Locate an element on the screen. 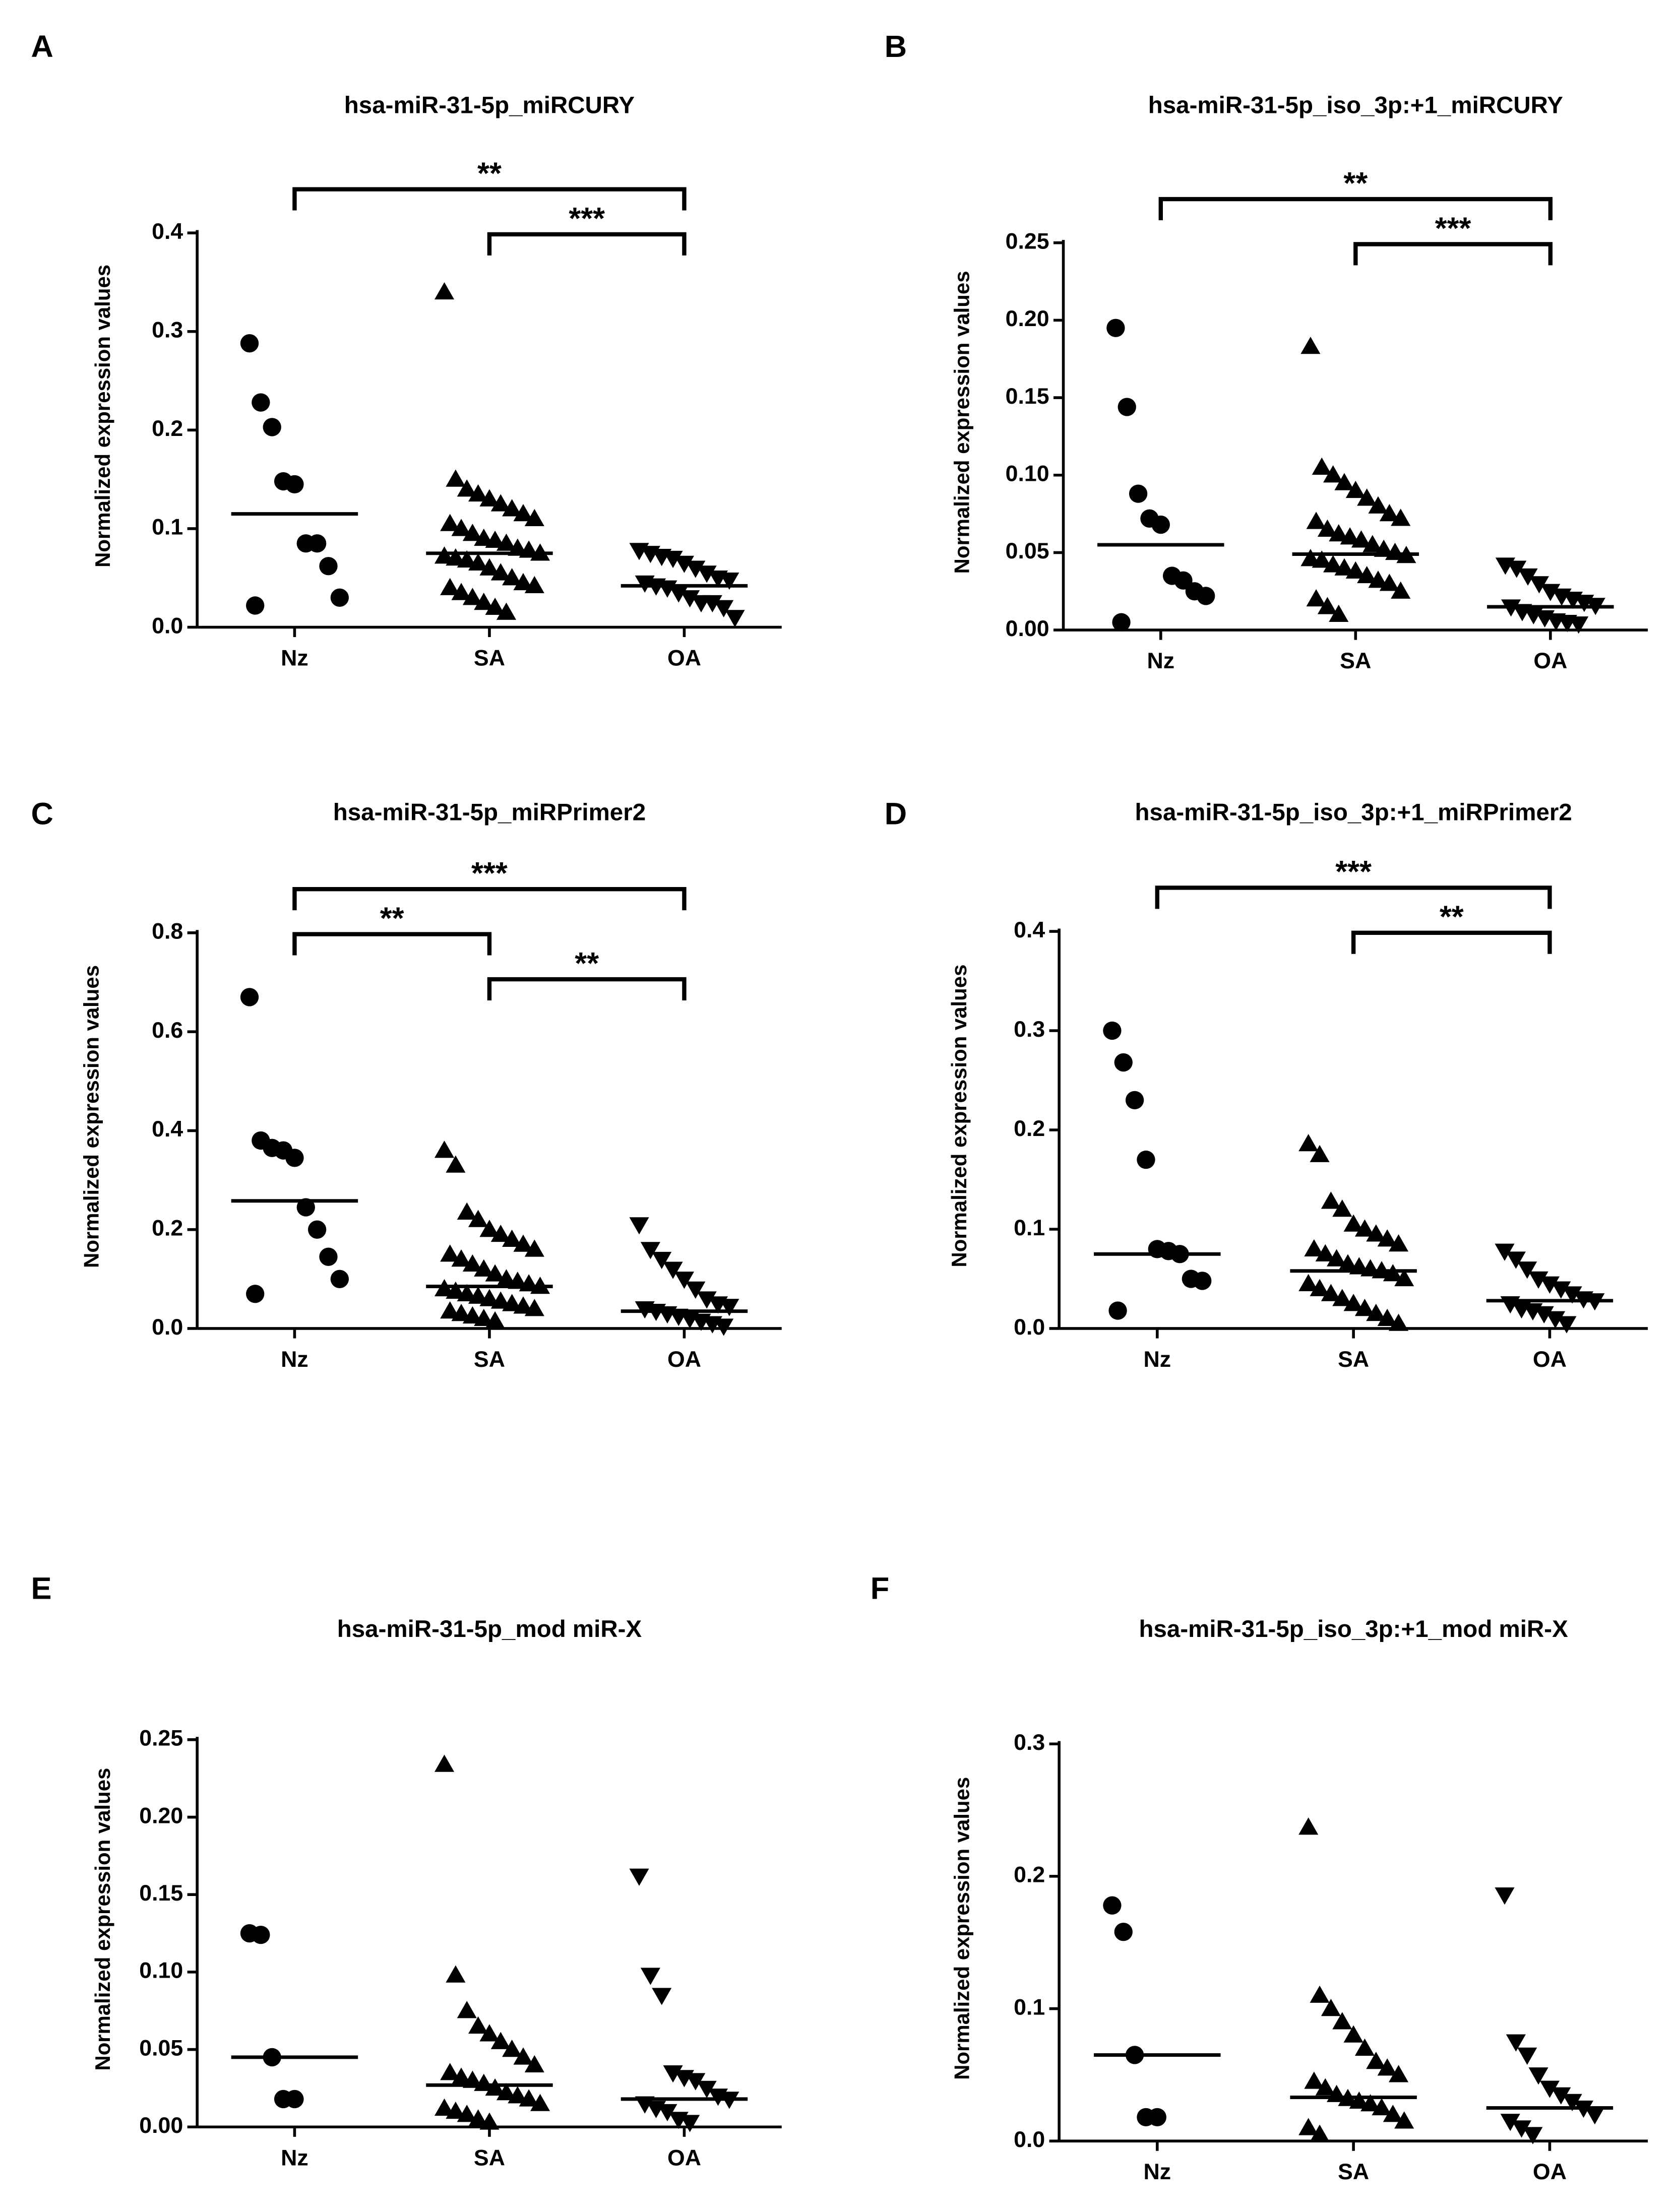 The height and width of the screenshot is (2212, 1676). x-tick-label: Nz is located at coordinates (295, 2157).